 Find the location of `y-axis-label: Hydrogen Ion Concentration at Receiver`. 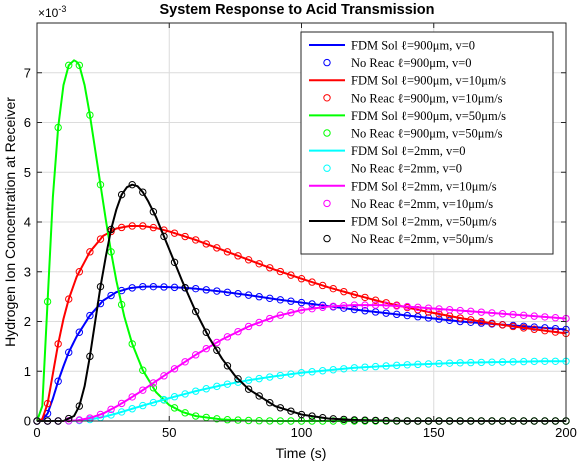

y-axis-label: Hydrogen Ion Concentration at Receiver is located at coordinates (10, 222).